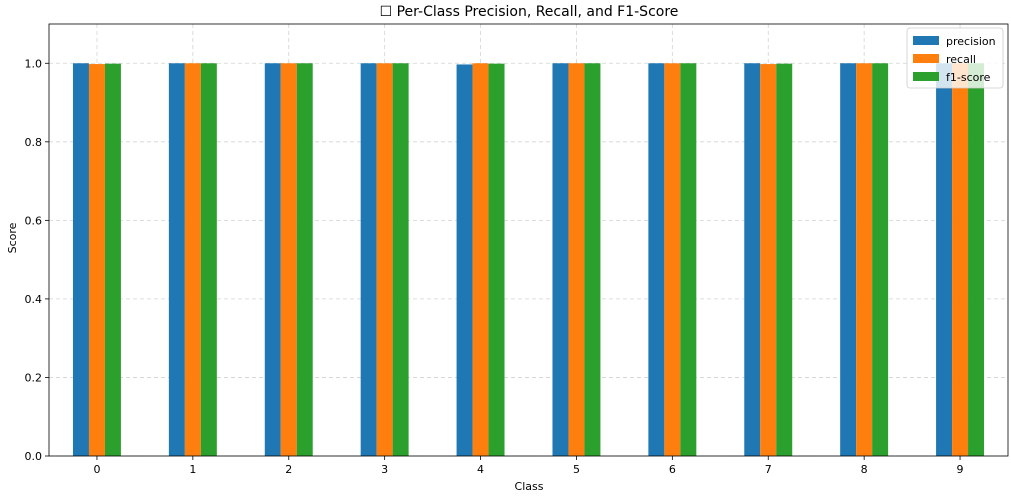  I want to click on x-tick-label: 8, so click(864, 469).